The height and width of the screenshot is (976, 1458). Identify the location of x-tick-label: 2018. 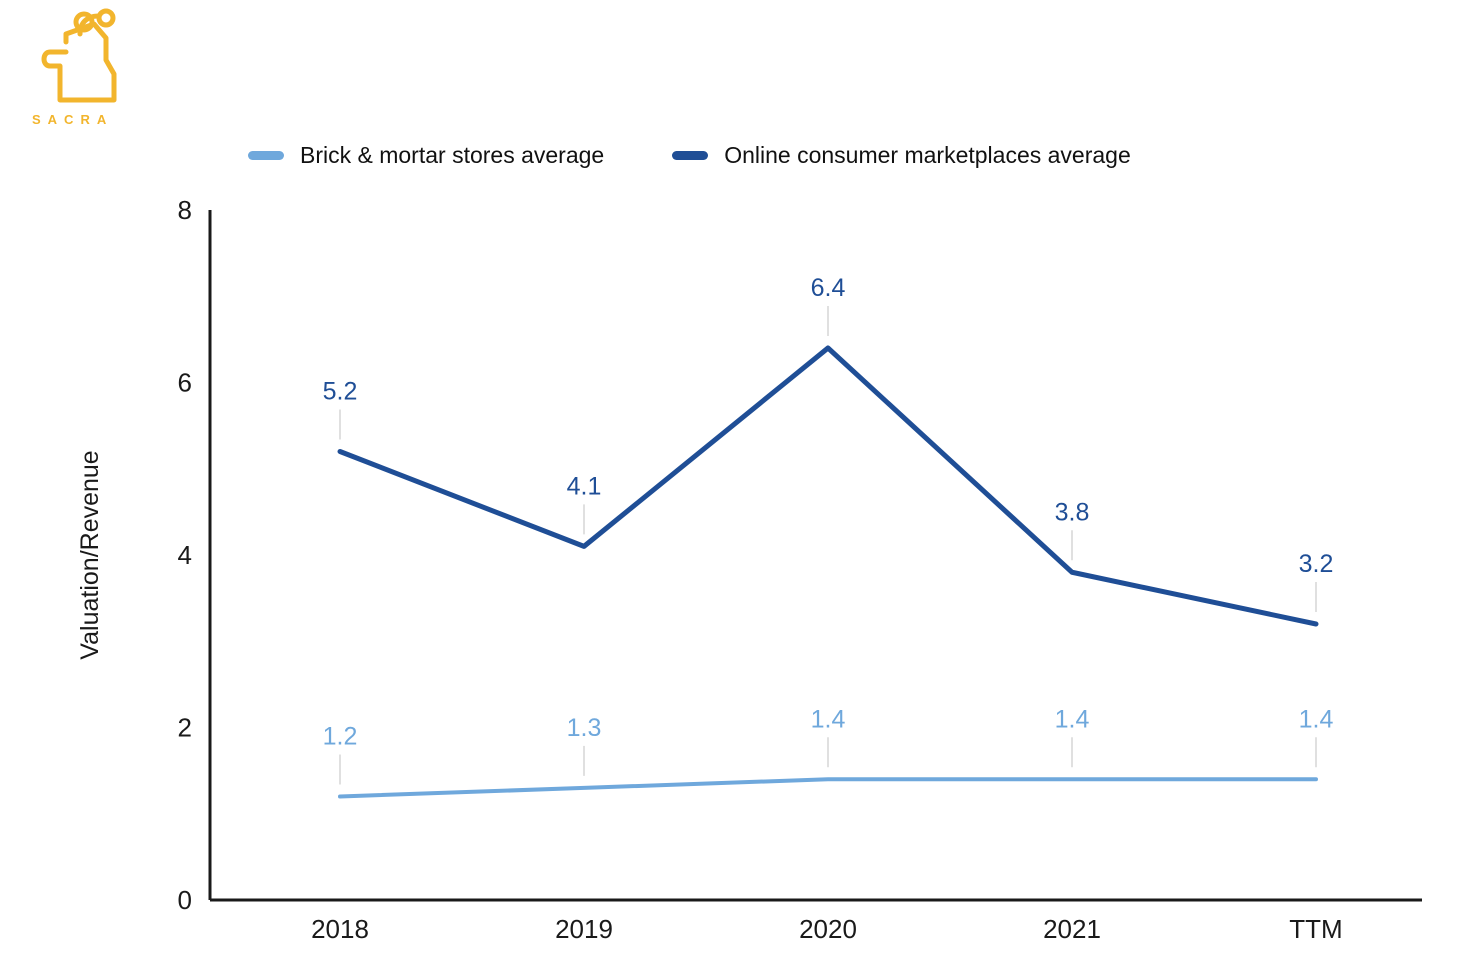
(340, 929).